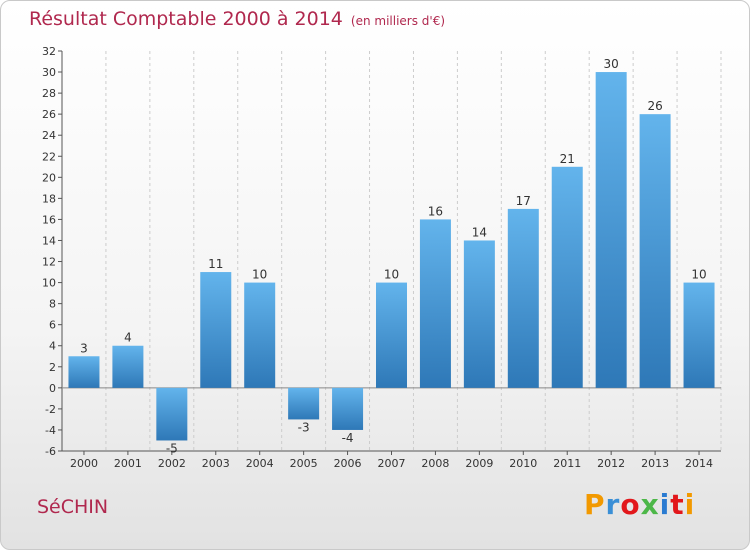  Describe the element at coordinates (260, 463) in the screenshot. I see `x-tick-label: 2004` at that location.